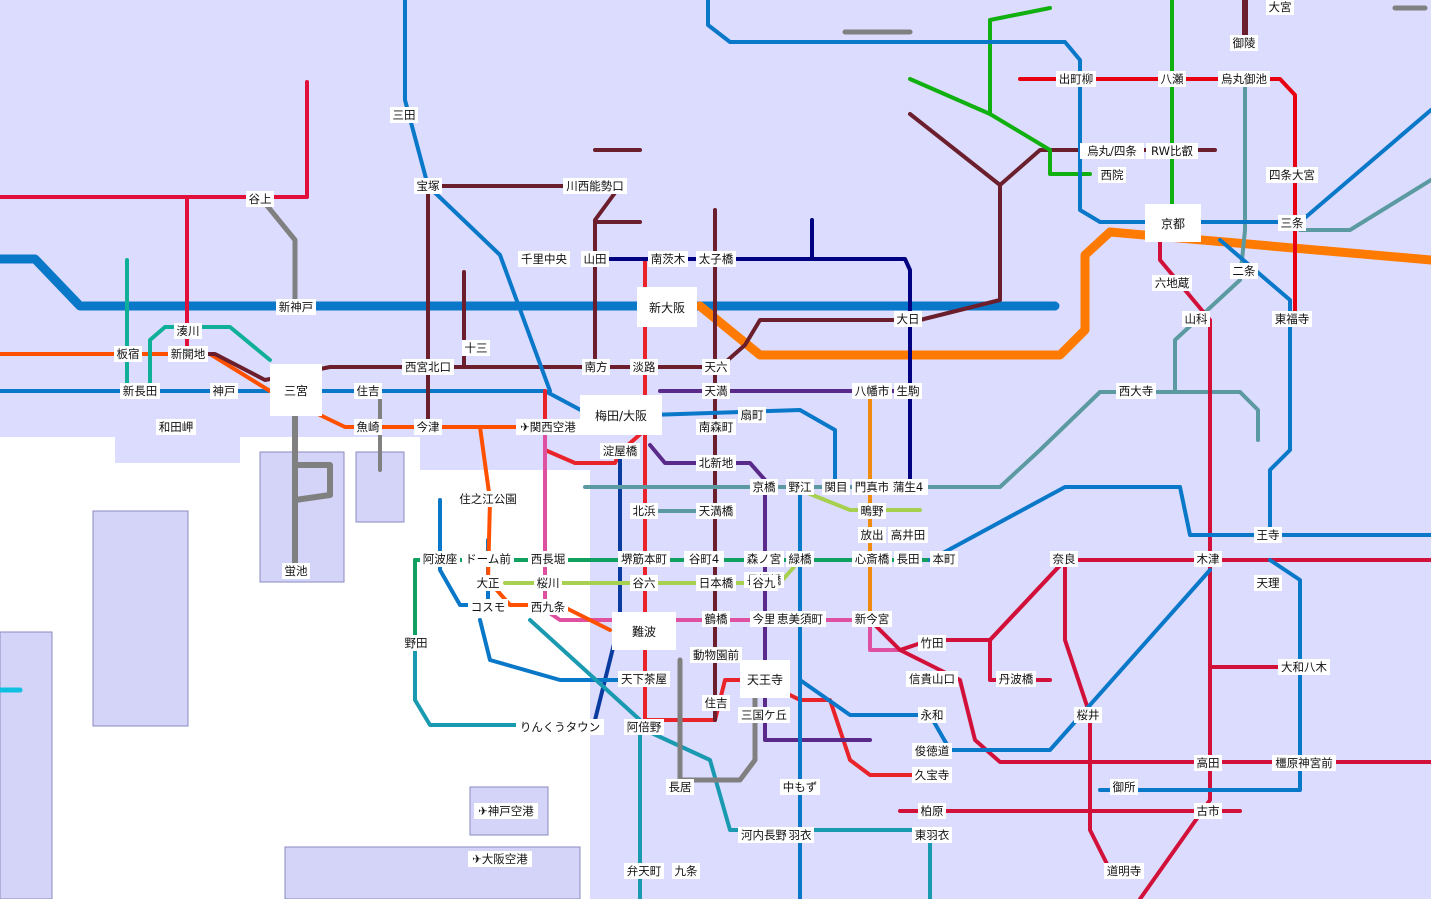 The width and height of the screenshot is (1431, 899). What do you see at coordinates (764, 835) in the screenshot?
I see `station-label: 河内長野` at bounding box center [764, 835].